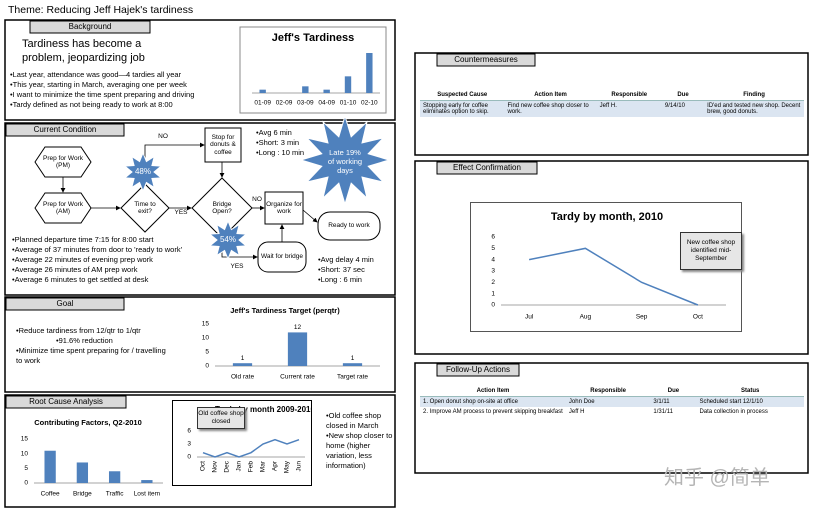  I want to click on x-tick-label: 02-09, so click(284, 103).